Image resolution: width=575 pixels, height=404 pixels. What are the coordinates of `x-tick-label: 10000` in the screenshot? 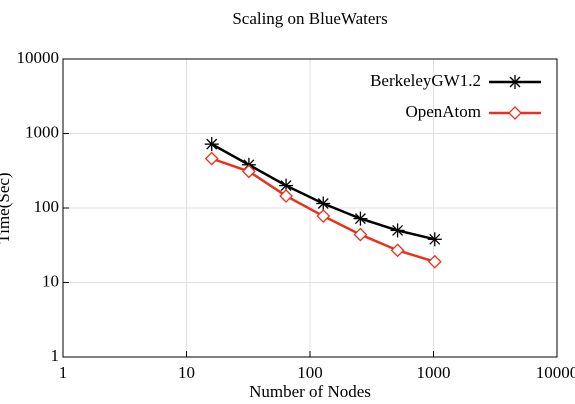 It's located at (555, 372).